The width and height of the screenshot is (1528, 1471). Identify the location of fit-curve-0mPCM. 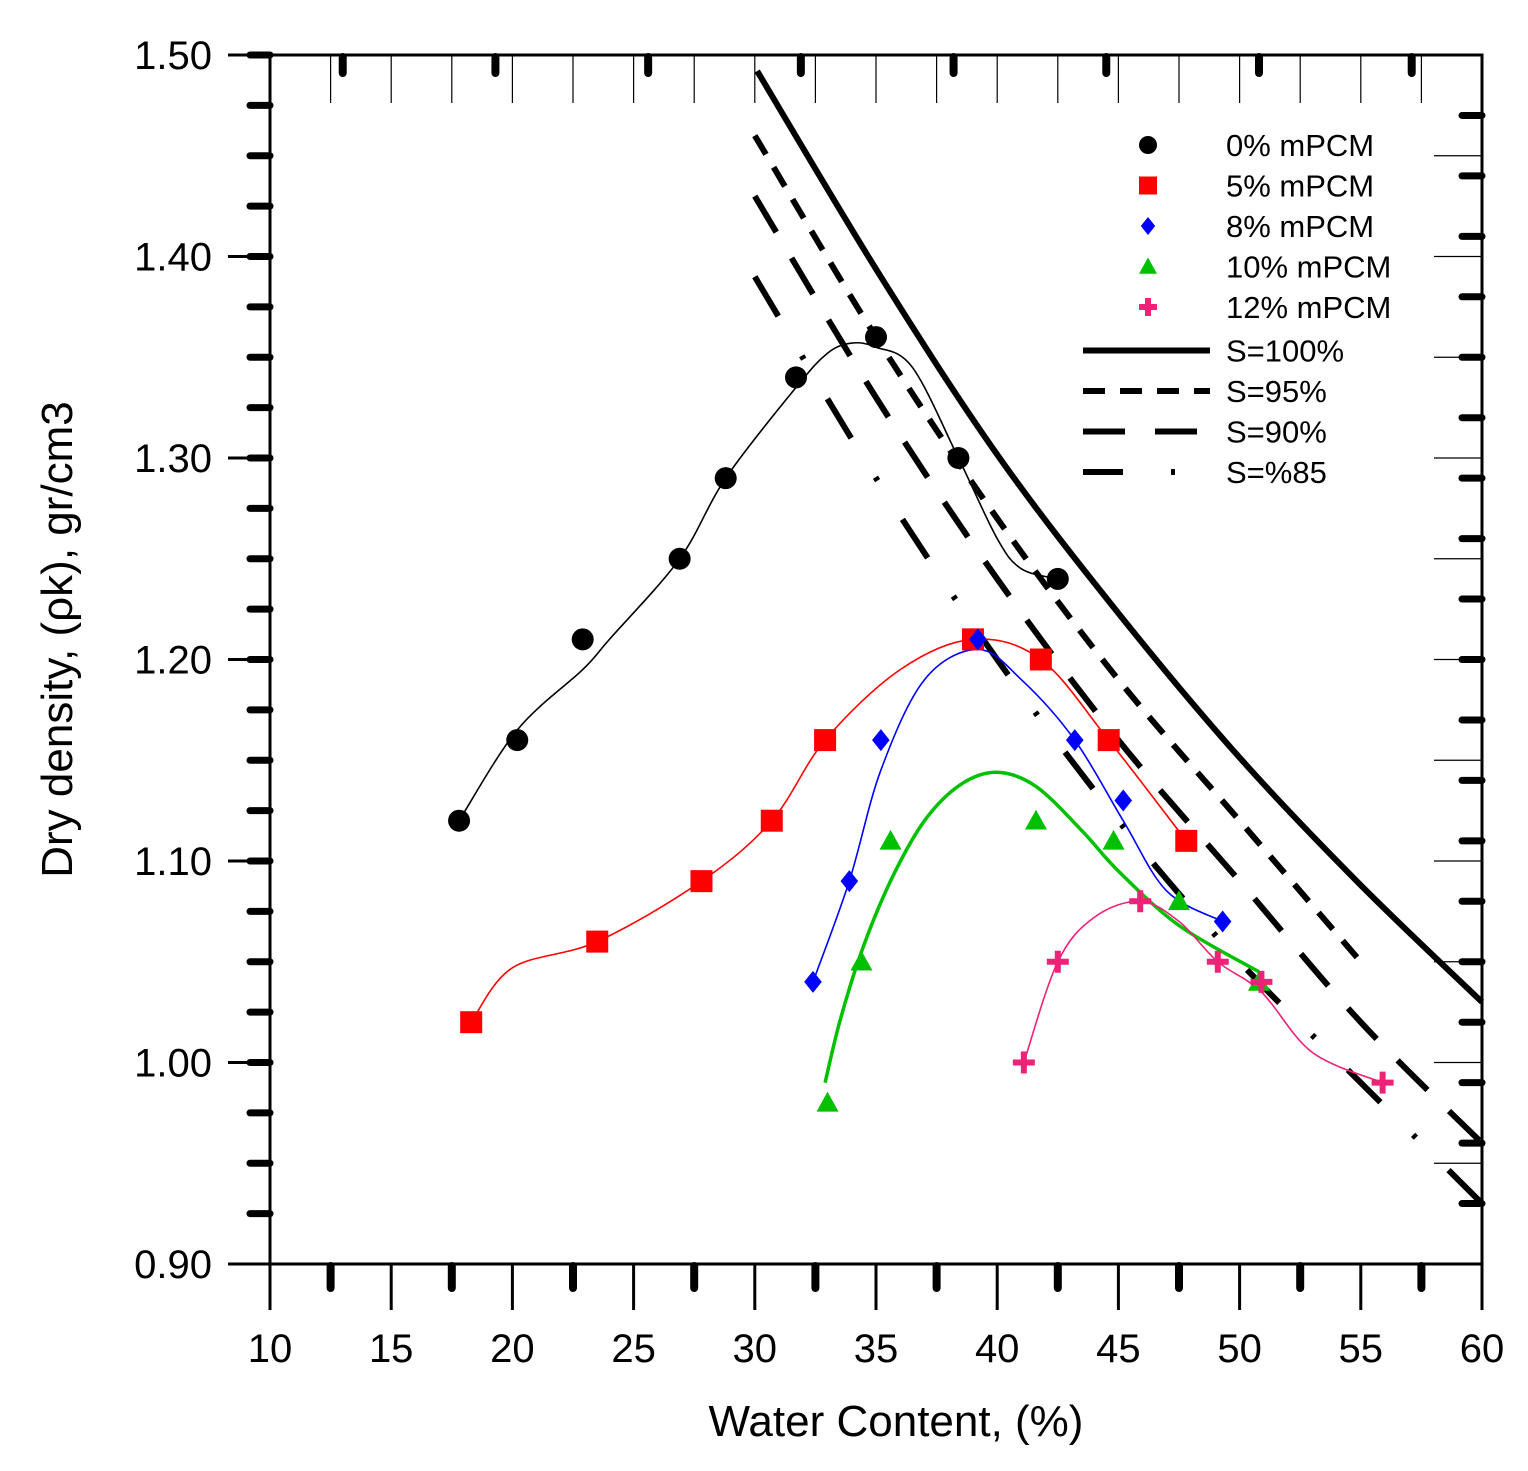
(758, 581).